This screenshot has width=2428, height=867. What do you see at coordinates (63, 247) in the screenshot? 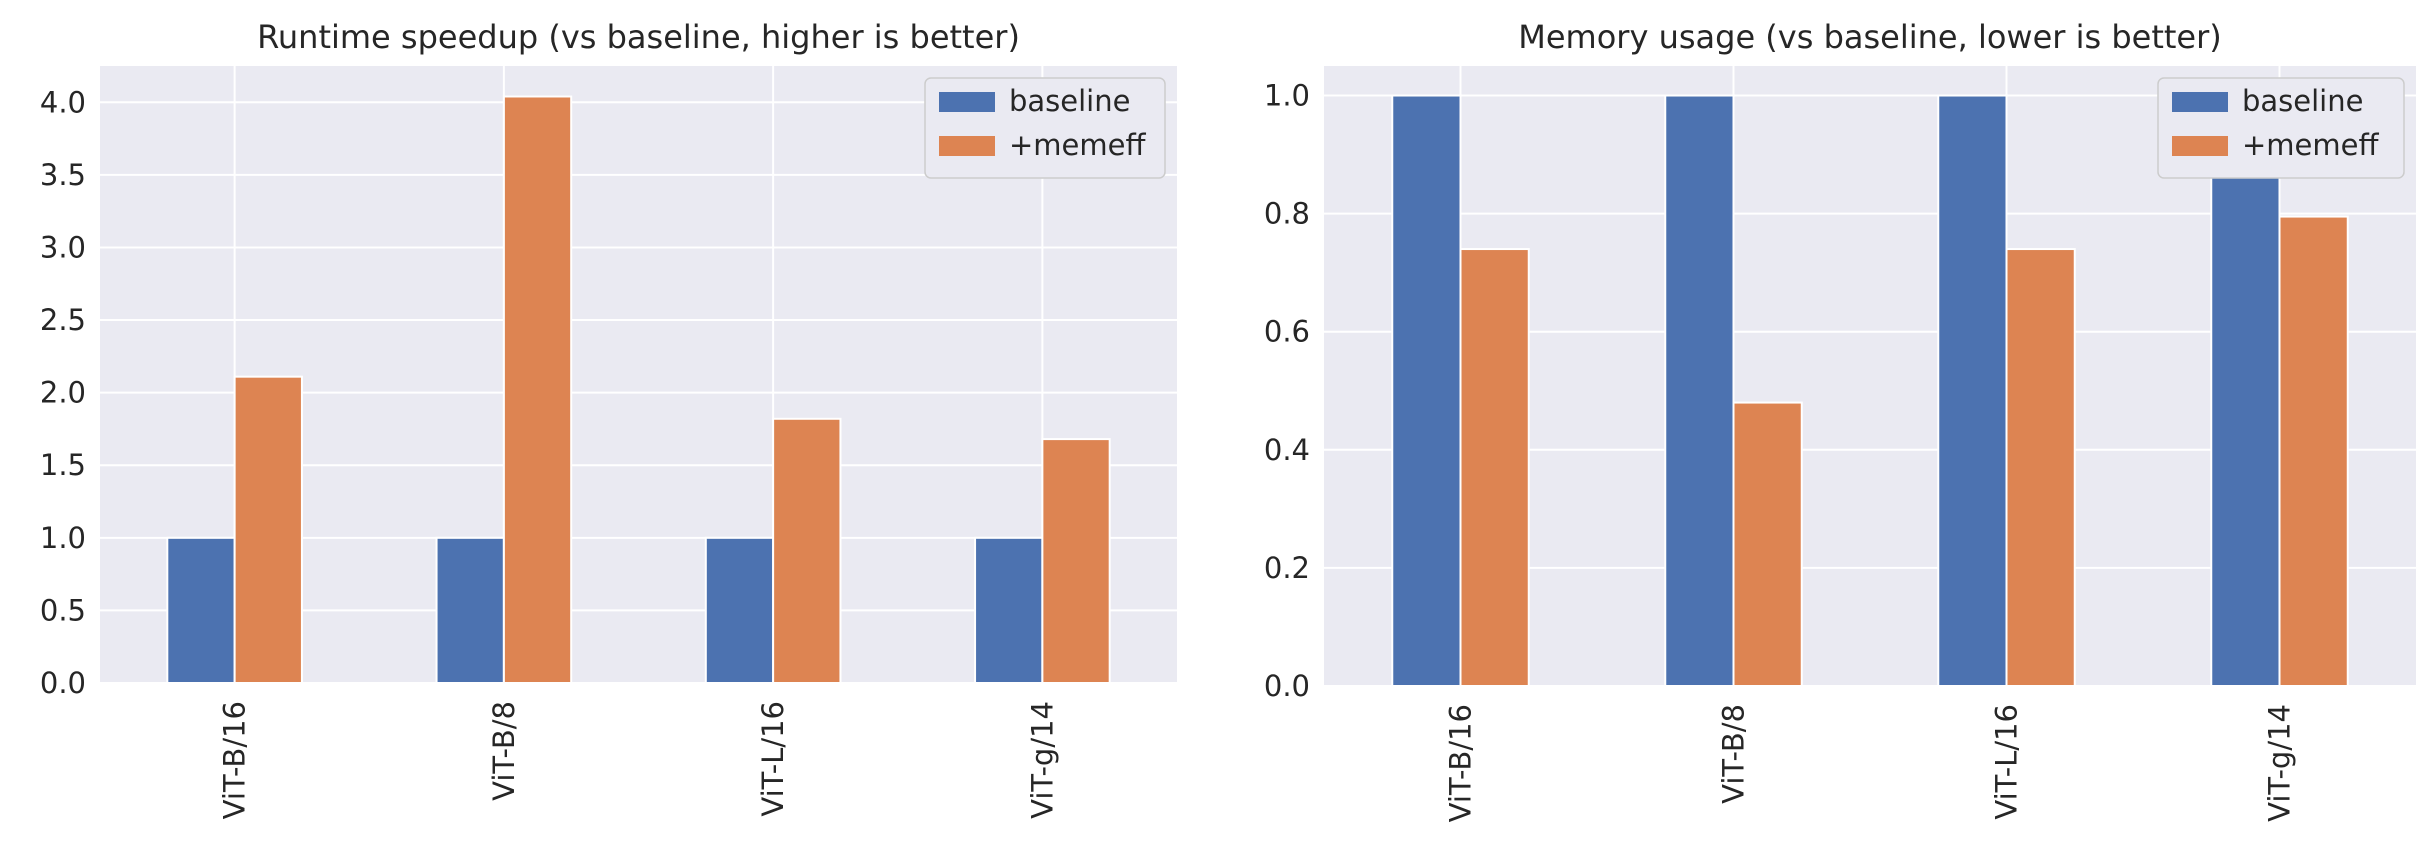
I see `y-tick-label: 3.0` at bounding box center [63, 247].